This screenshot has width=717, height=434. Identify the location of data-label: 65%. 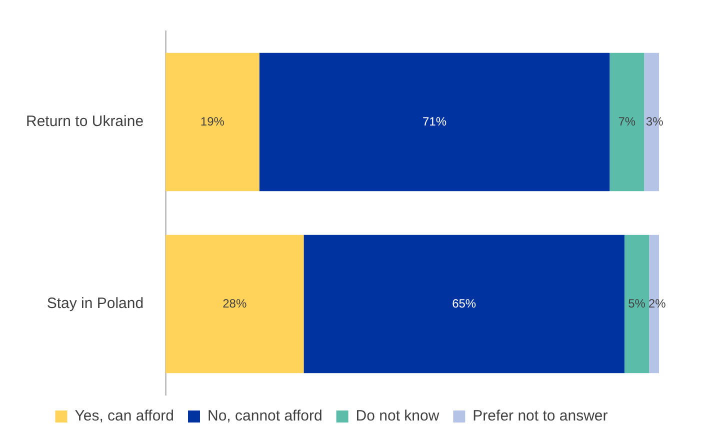
(464, 303).